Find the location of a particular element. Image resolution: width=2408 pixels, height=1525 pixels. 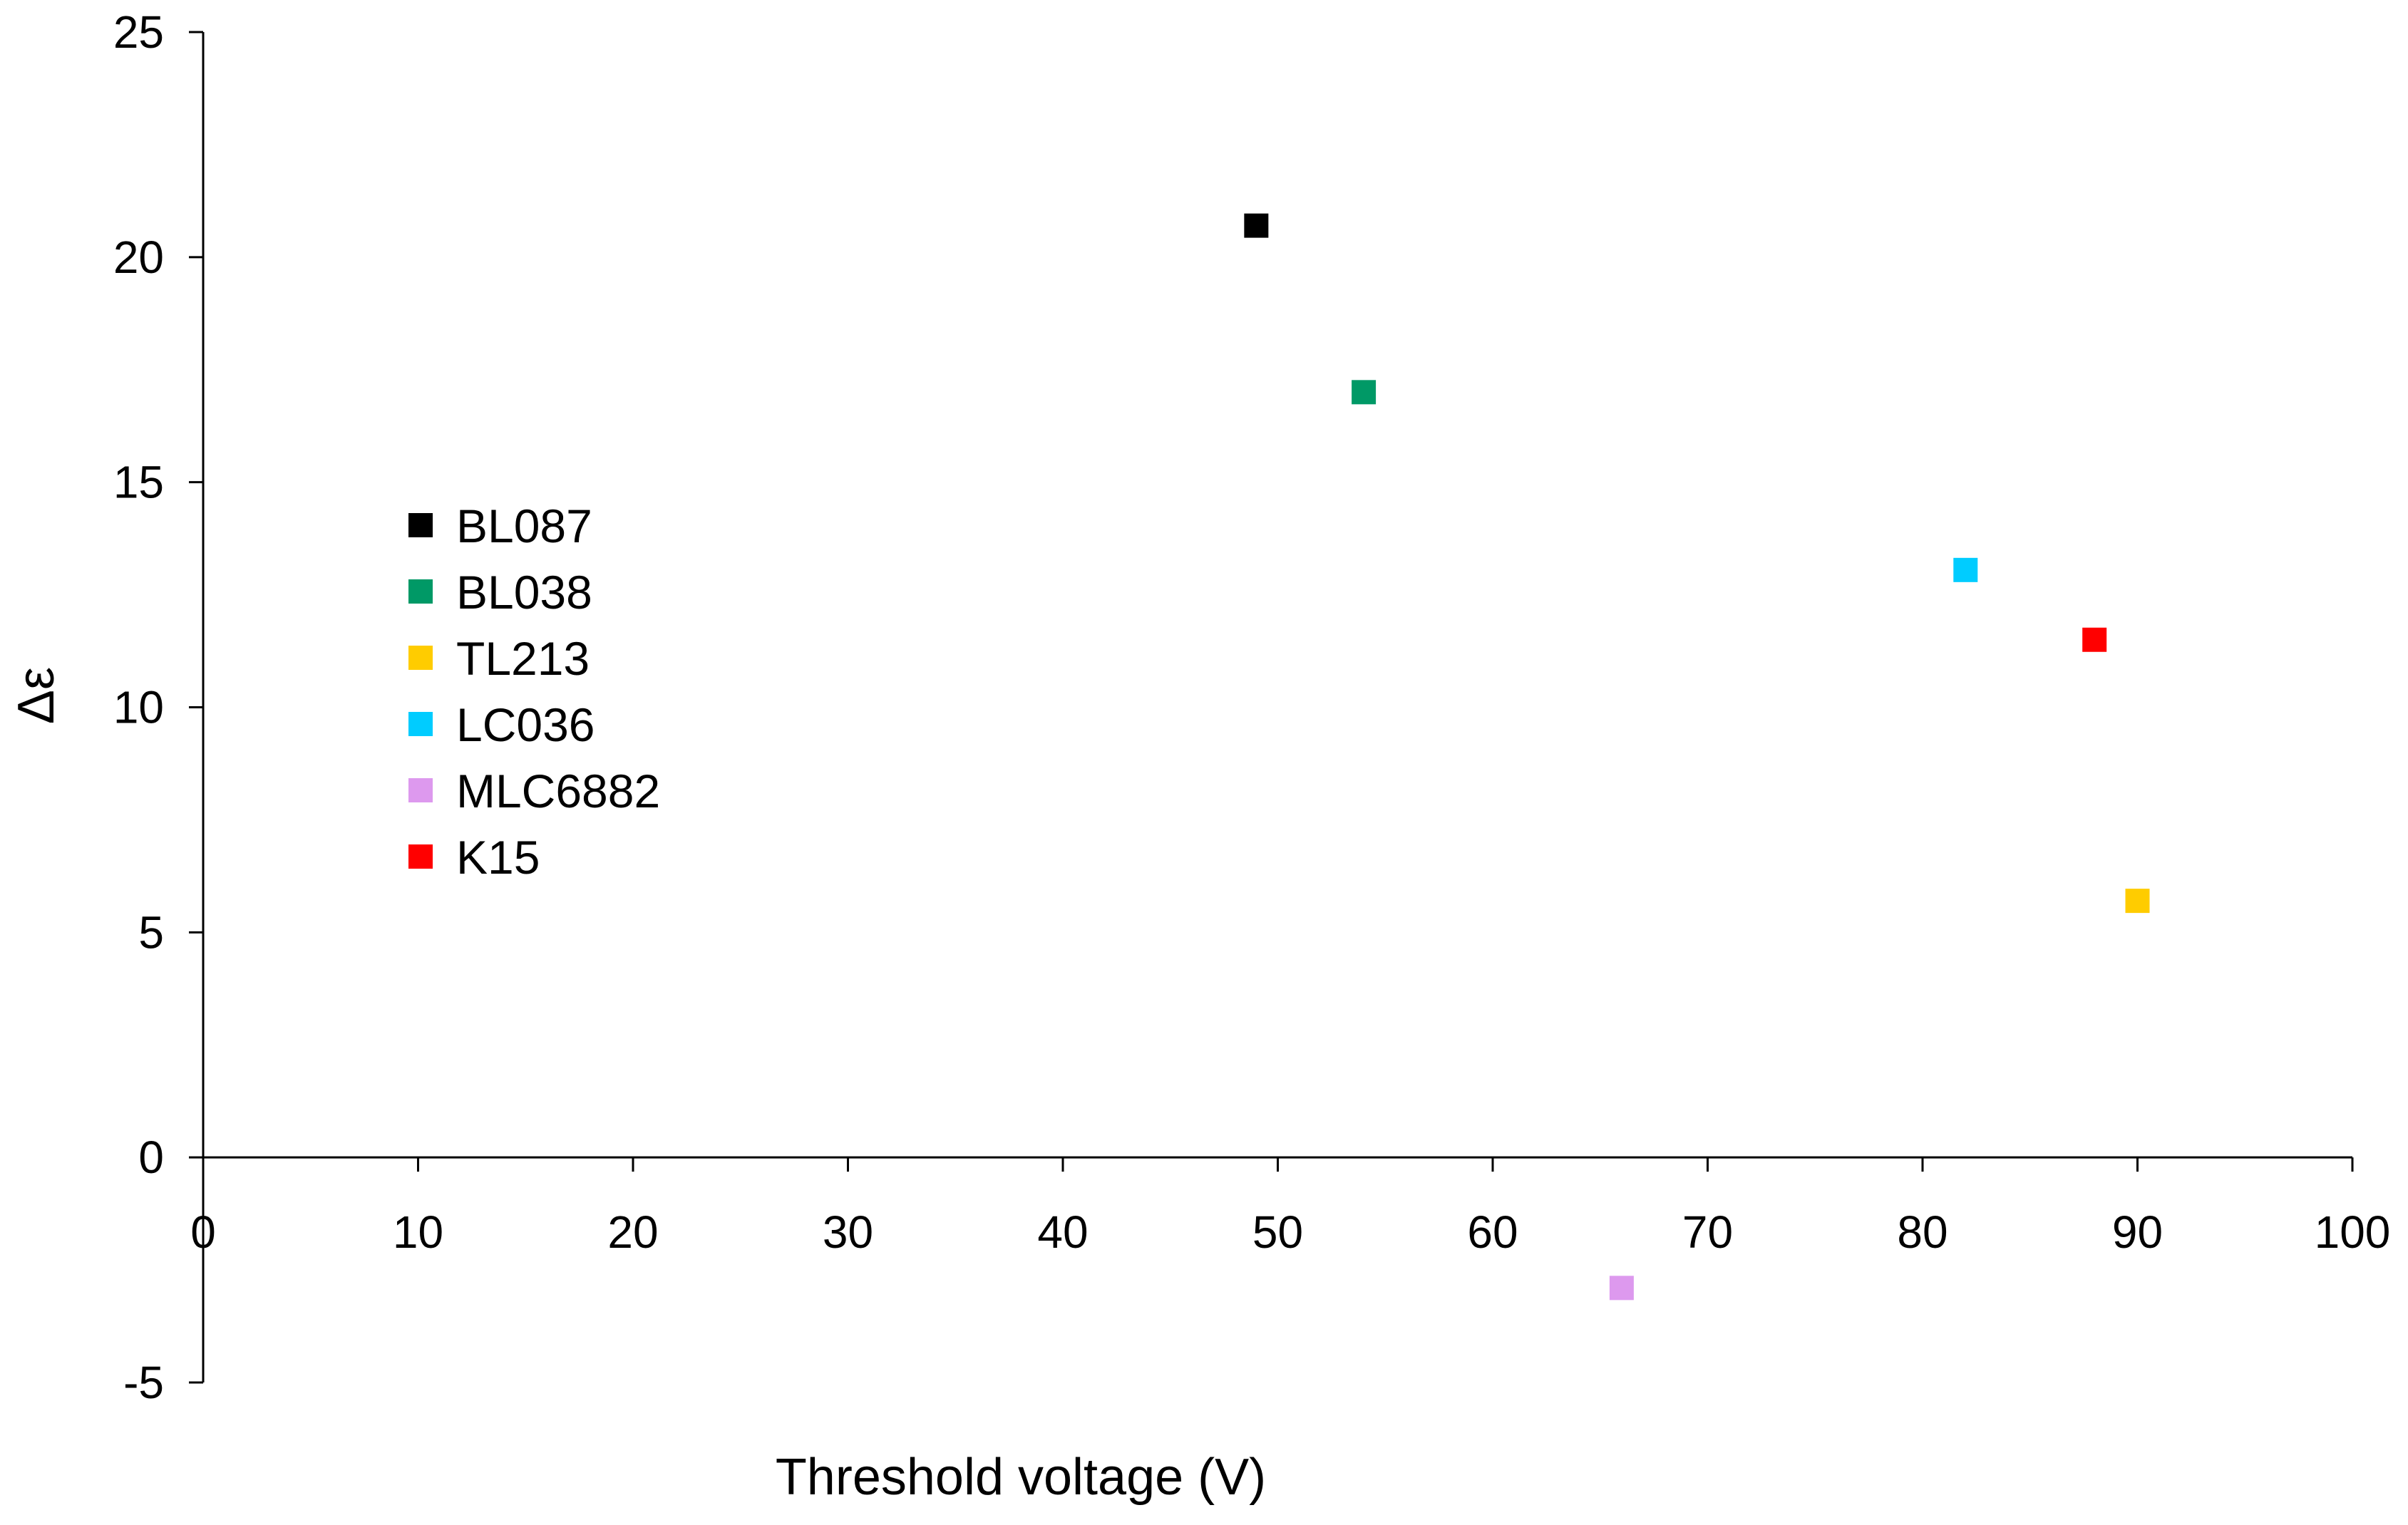

x-axis: 0 10 20 30 40 50 60 70 80 90 100 is located at coordinates (1290, 1207).